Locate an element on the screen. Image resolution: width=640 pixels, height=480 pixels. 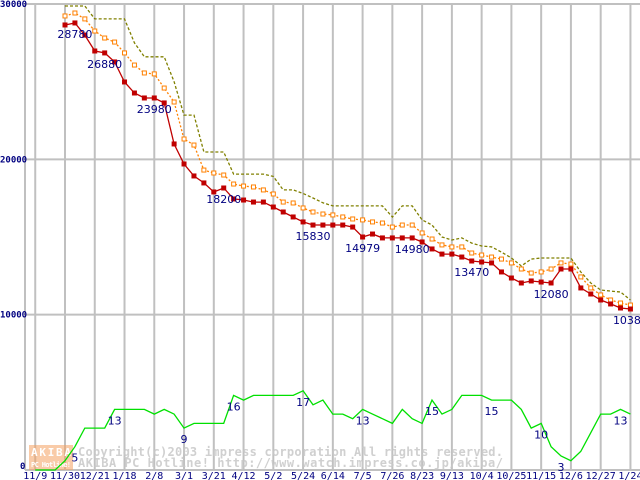
x-tick-label: 12/21 is located at coordinates (95, 475).